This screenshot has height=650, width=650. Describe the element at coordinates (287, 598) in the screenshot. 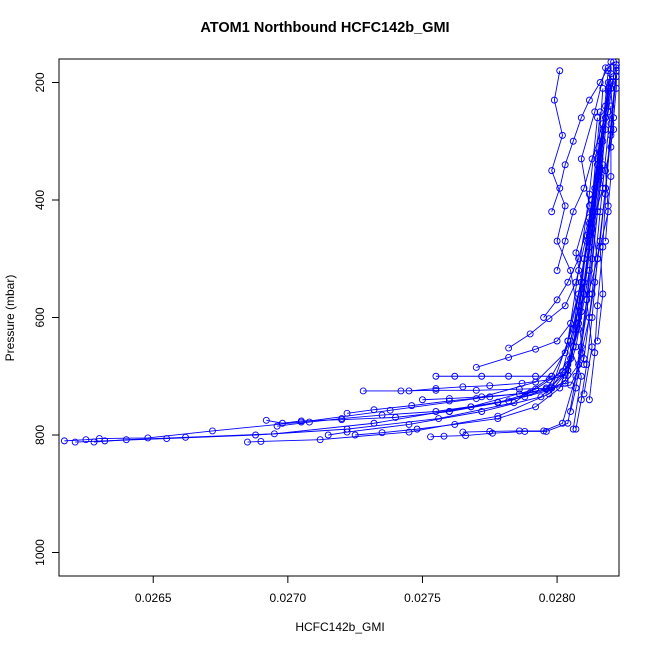

I see `x-tick-label: 0.0270` at that location.